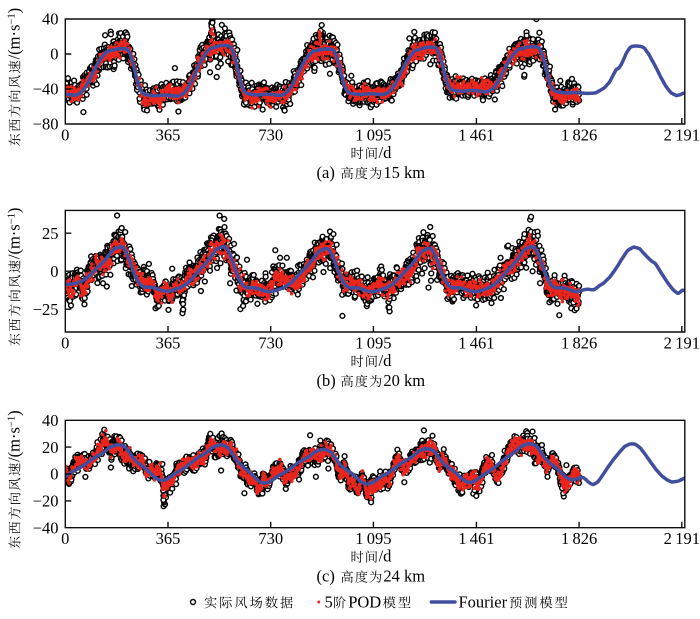 Image resolution: width=700 pixels, height=619 pixels. Describe the element at coordinates (404, 172) in the screenshot. I see `svg-text: 15 km` at that location.